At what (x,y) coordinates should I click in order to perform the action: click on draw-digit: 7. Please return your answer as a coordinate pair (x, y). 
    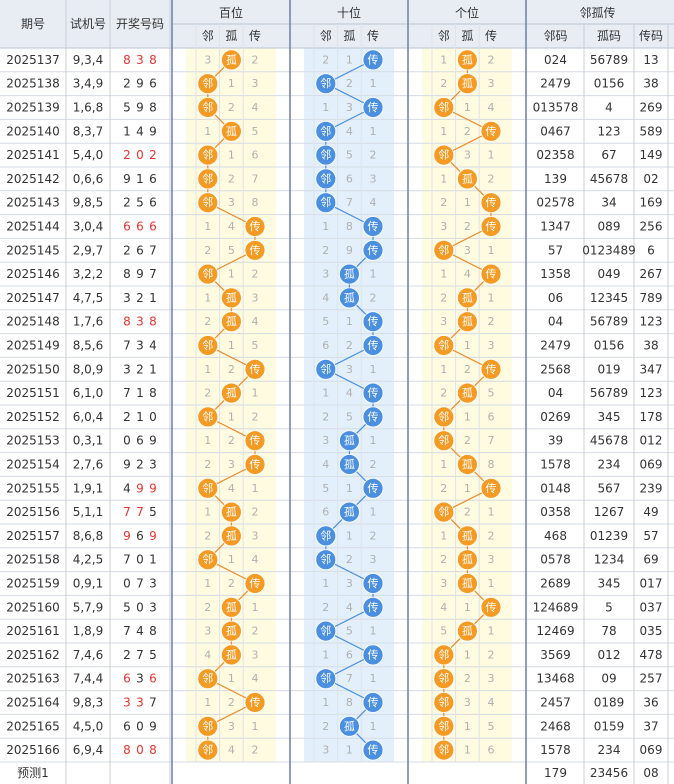
    Looking at the image, I should click on (127, 512).